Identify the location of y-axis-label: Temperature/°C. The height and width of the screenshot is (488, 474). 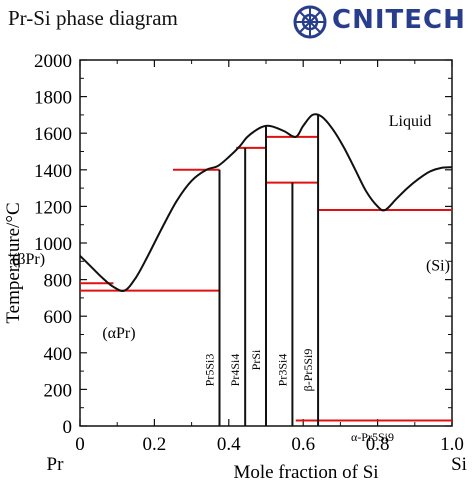
(13, 262).